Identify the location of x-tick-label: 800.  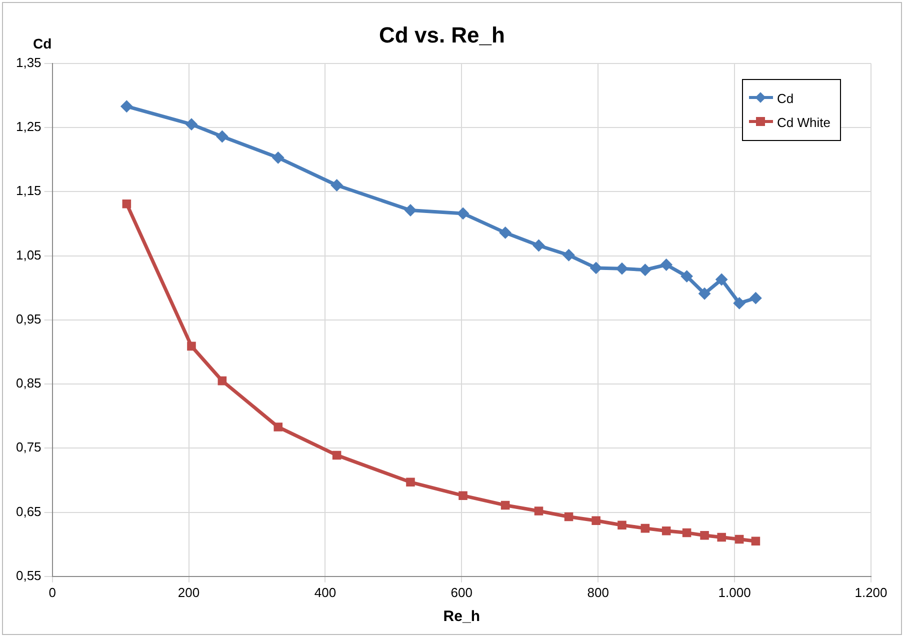
(598, 592).